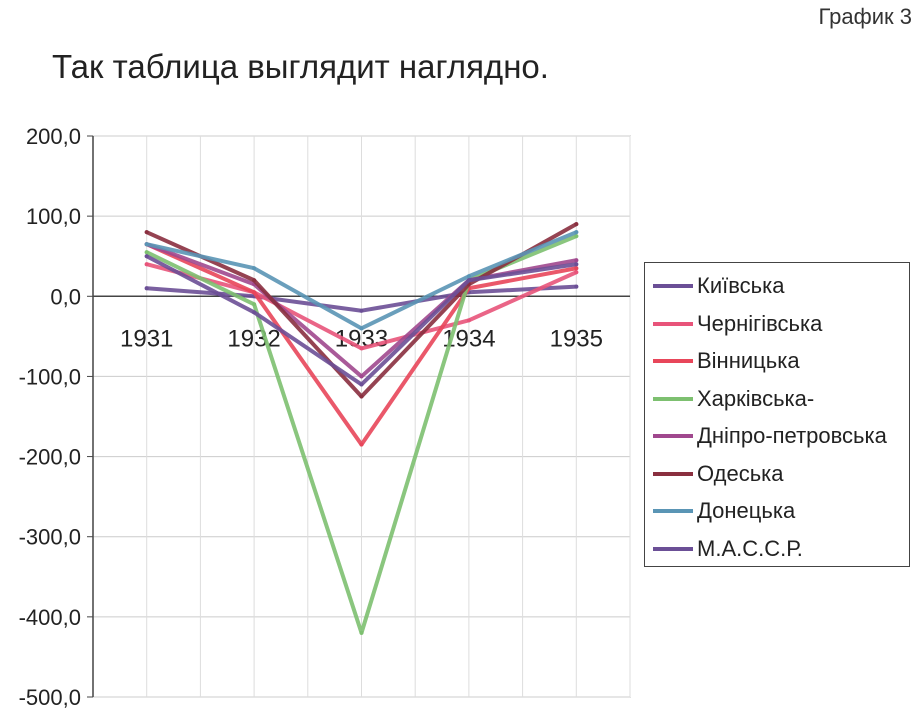  I want to click on legend-label: Донецька, so click(746, 510).